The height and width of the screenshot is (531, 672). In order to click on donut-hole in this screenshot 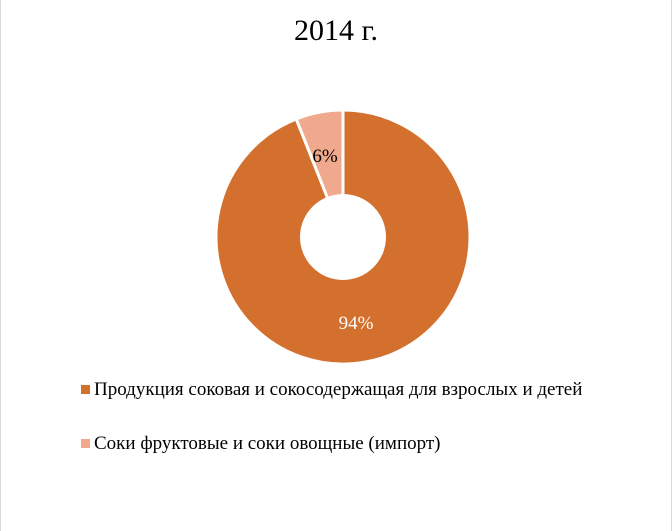, I will do `click(343, 237)`.